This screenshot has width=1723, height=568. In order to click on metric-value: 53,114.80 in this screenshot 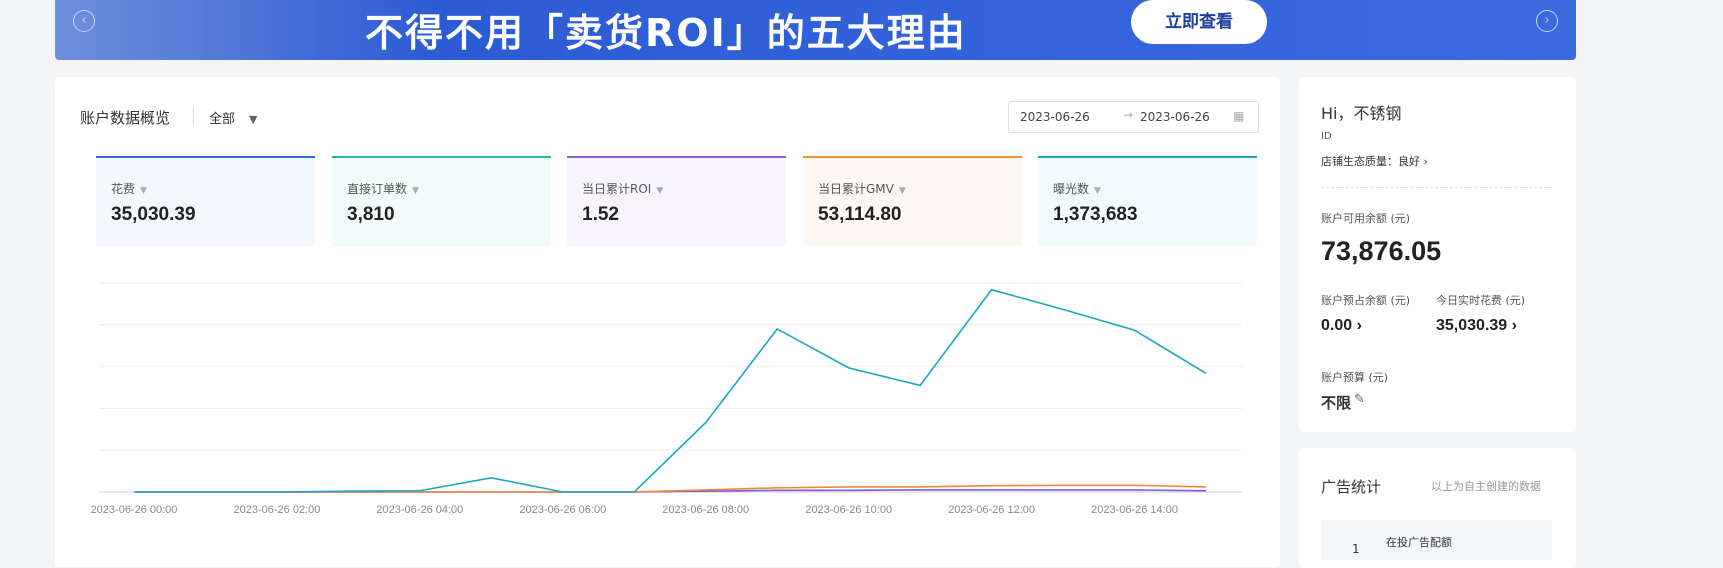, I will do `click(860, 214)`.